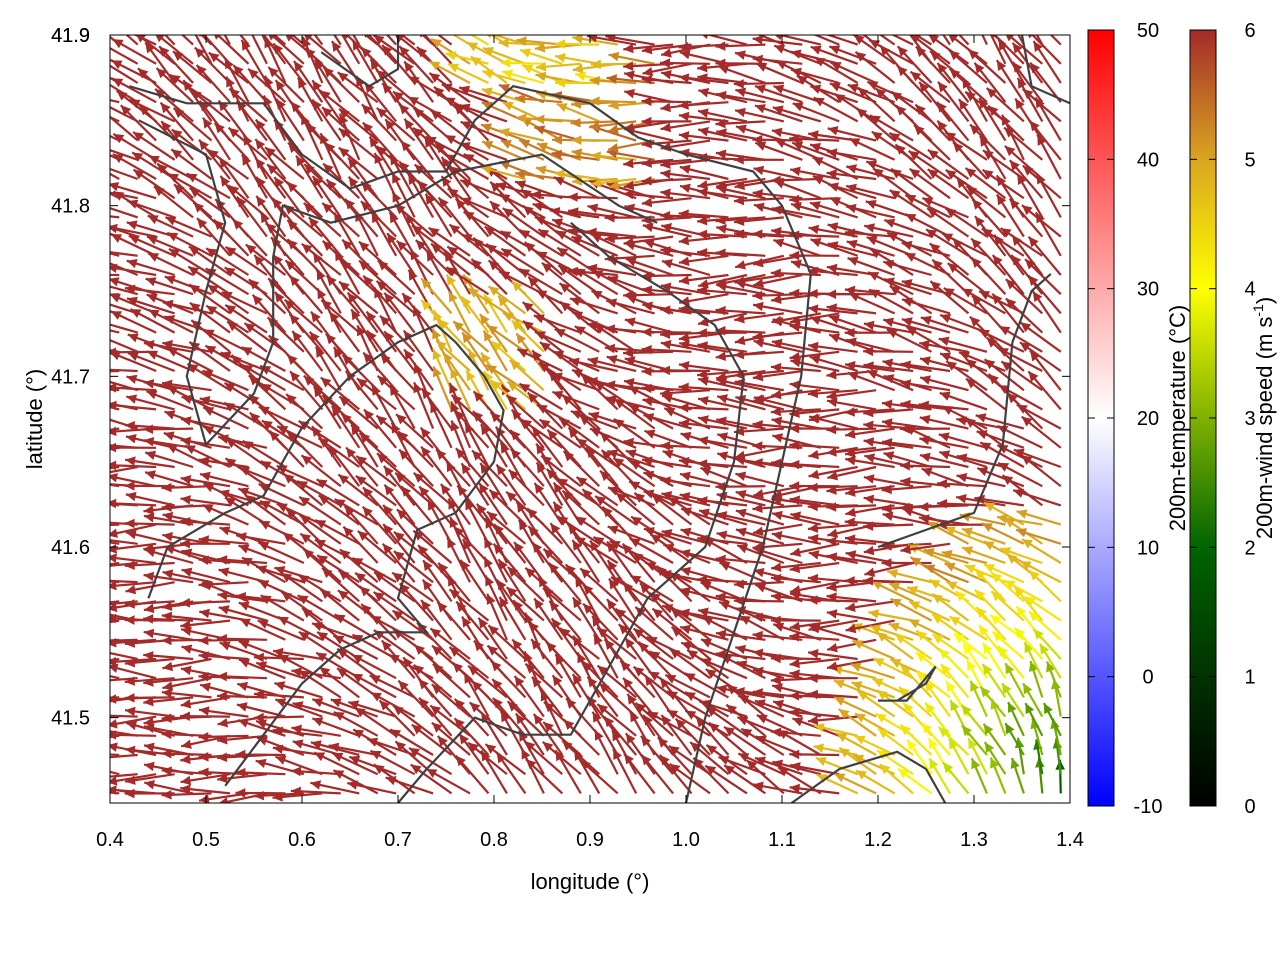 The width and height of the screenshot is (1280, 960). I want to click on colorbar-tick-label: 30, so click(1148, 290).